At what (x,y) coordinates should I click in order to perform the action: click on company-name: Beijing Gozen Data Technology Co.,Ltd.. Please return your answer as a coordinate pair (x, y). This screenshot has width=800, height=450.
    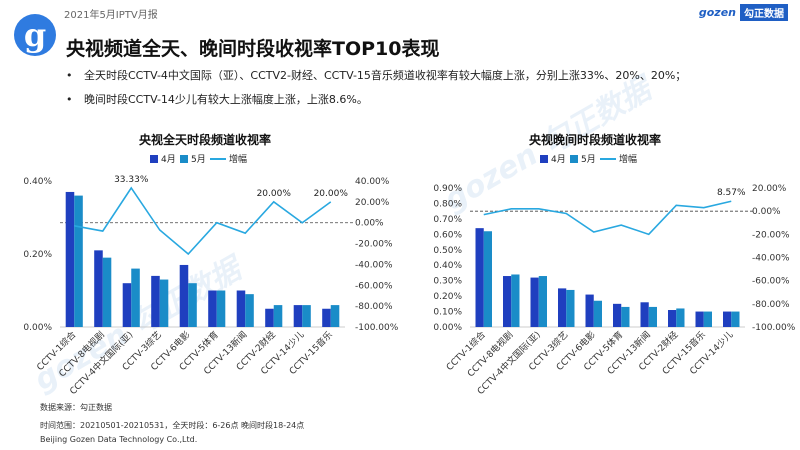
    Looking at the image, I should click on (119, 439).